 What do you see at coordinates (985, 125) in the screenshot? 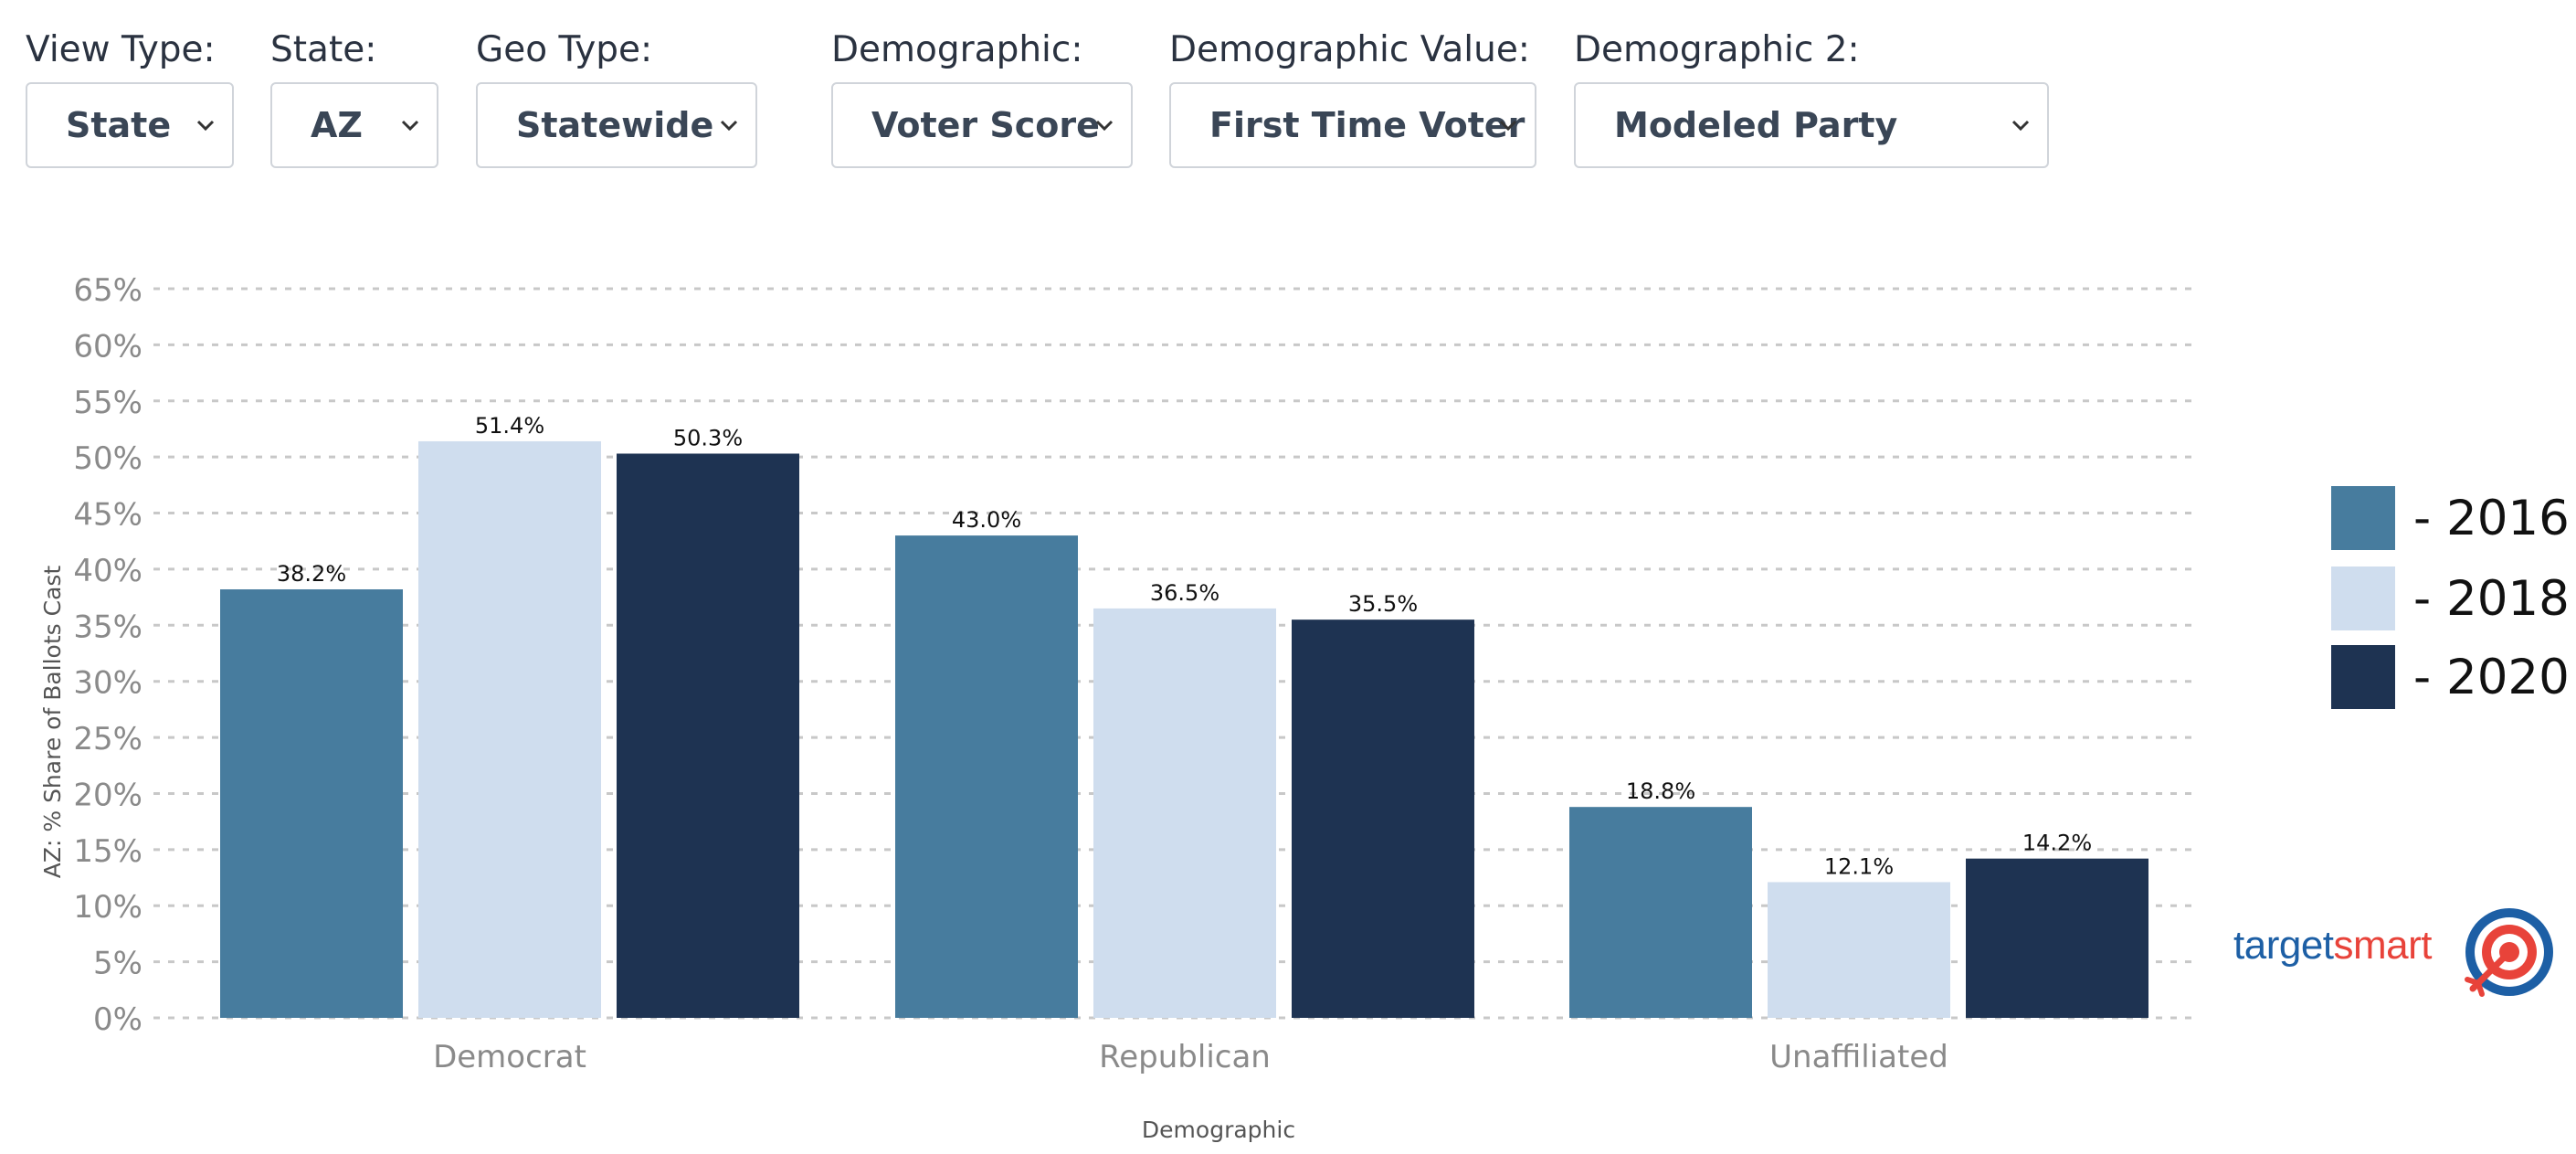
I see `select-value: Voter Score` at bounding box center [985, 125].